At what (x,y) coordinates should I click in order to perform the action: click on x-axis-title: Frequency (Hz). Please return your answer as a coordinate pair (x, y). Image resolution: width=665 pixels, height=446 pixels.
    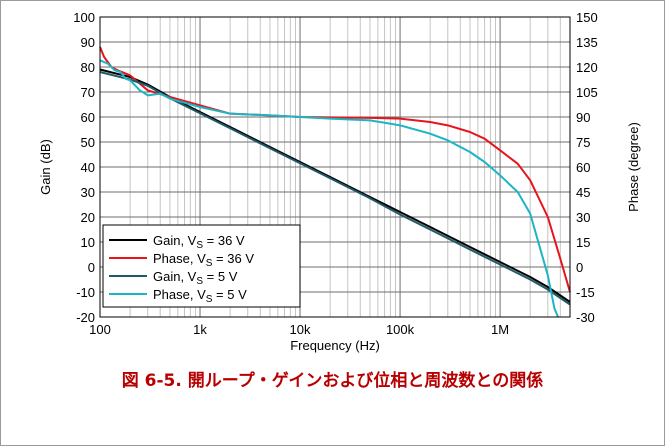
    Looking at the image, I should click on (335, 345).